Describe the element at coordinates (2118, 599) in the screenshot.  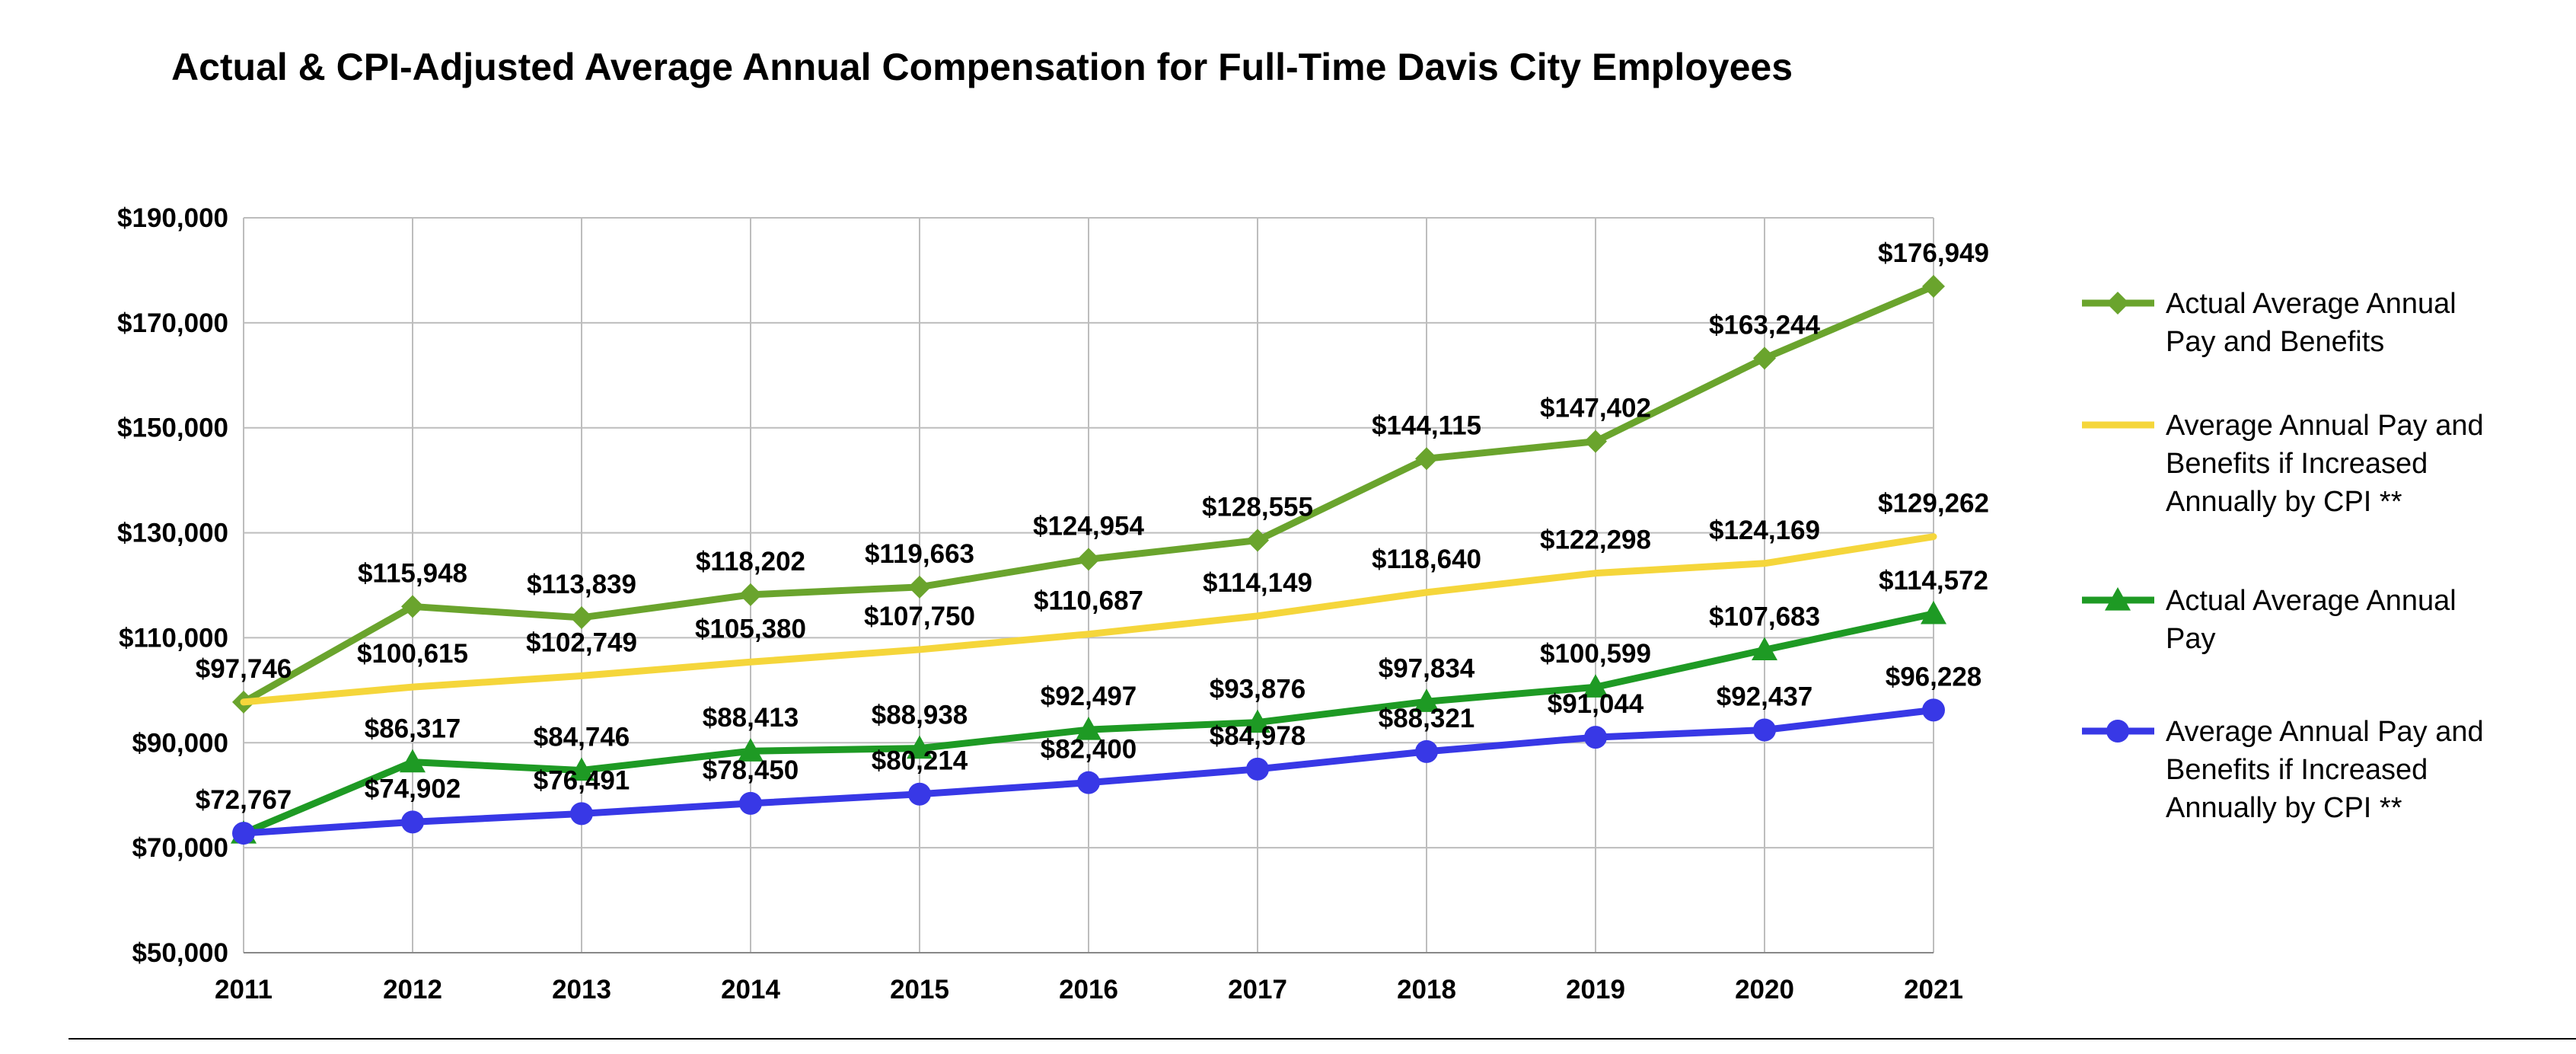
I see `legend-marker-actual-pay` at that location.